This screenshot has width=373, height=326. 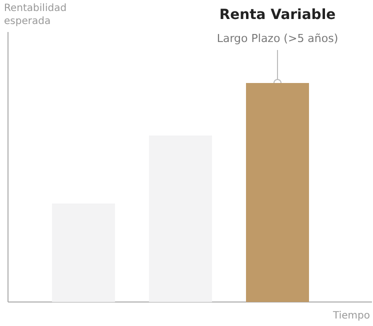 I want to click on text: Rentabilidad esperada, so click(x=35, y=15).